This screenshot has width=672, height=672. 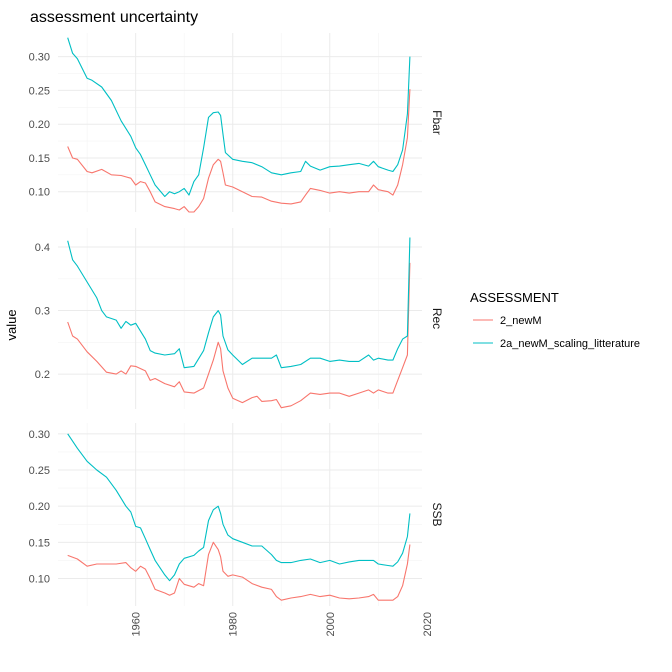 What do you see at coordinates (114, 17) in the screenshot?
I see `chart-title: assessment uncertainty` at bounding box center [114, 17].